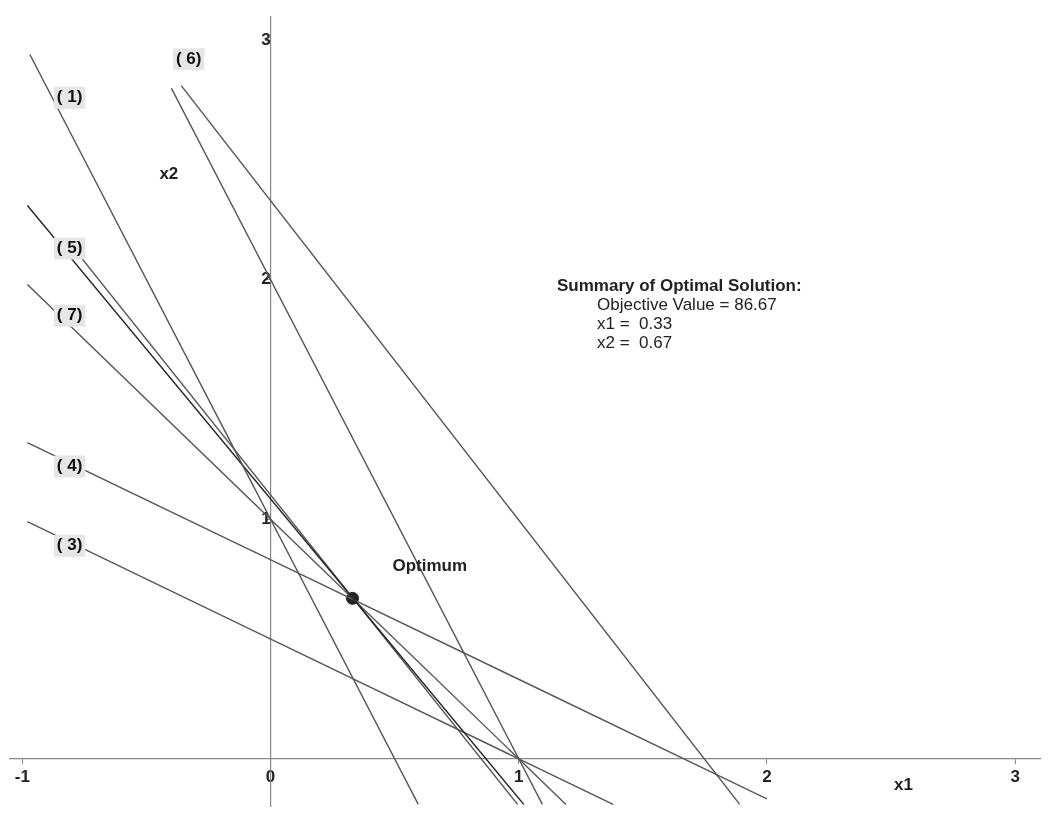 Image resolution: width=1054 pixels, height=823 pixels. Describe the element at coordinates (22, 776) in the screenshot. I see `x-tick-label: -1` at that location.